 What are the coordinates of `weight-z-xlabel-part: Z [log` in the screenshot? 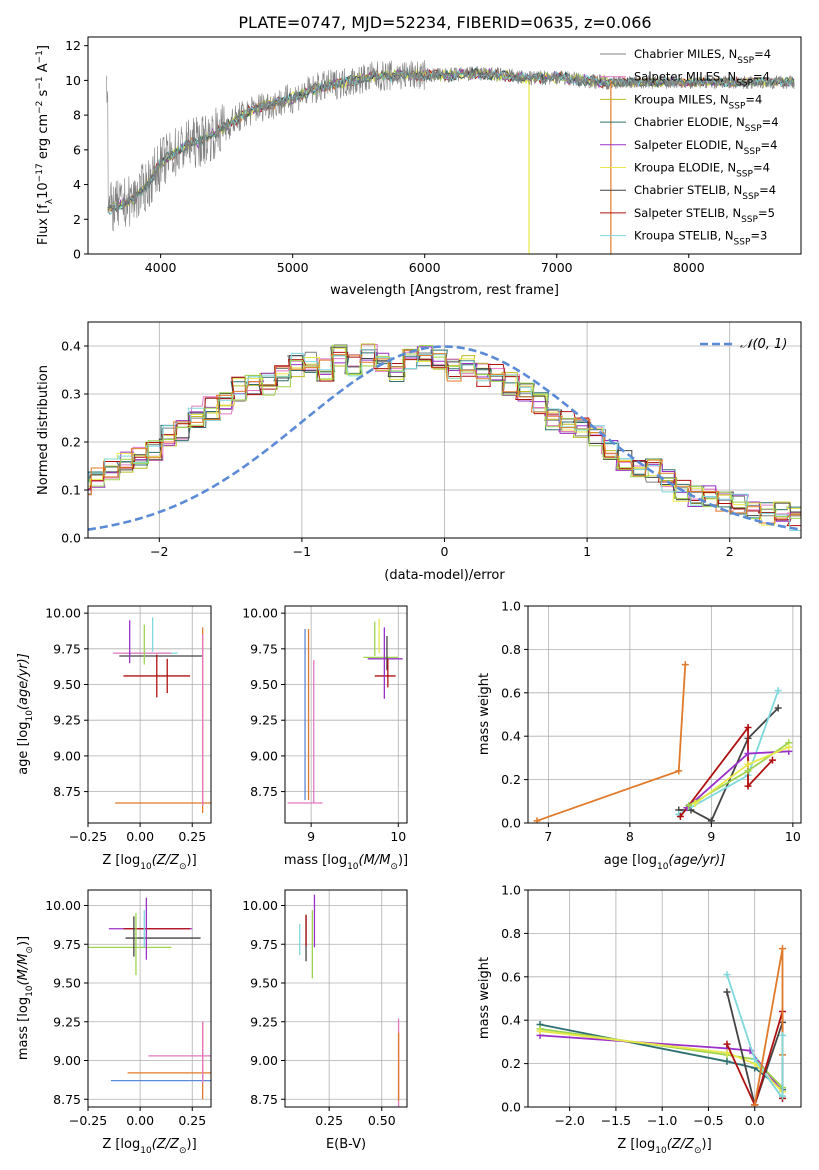 It's located at (636, 1144).